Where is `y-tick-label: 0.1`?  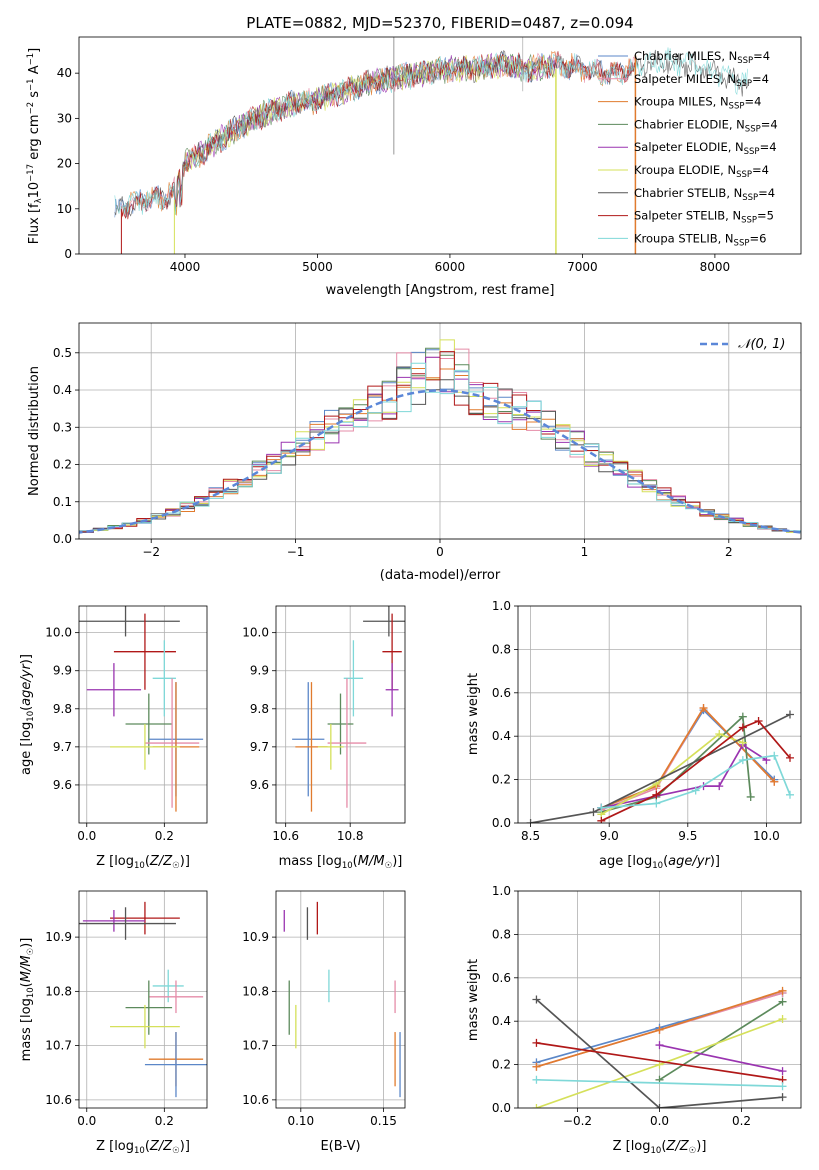 y-tick-label: 0.1 is located at coordinates (62, 502).